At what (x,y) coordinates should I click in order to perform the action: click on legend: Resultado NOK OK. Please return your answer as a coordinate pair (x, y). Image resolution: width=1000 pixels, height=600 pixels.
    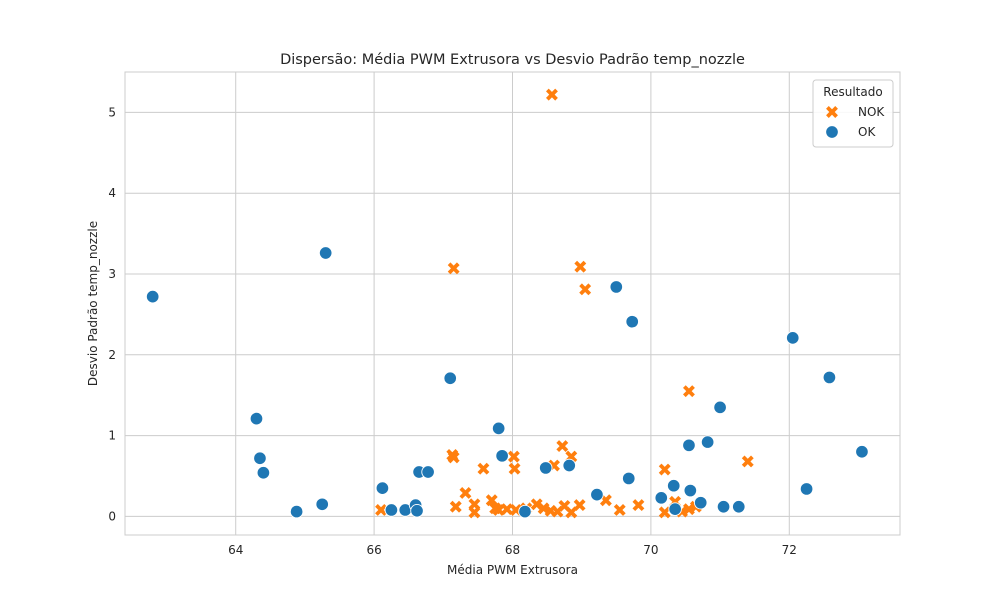
    Looking at the image, I should click on (853, 113).